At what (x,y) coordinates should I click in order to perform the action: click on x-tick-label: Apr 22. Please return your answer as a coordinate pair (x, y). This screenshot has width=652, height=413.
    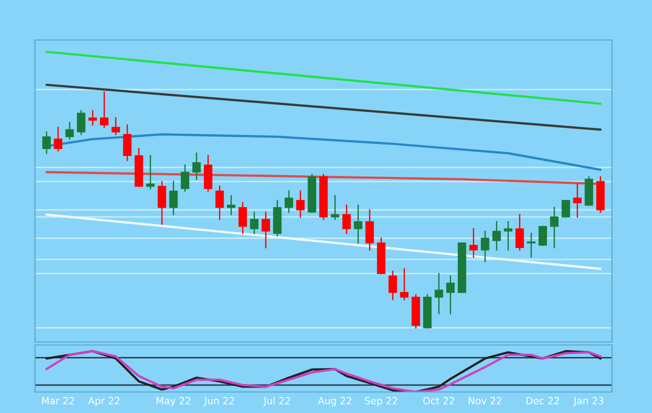
    Looking at the image, I should click on (104, 401).